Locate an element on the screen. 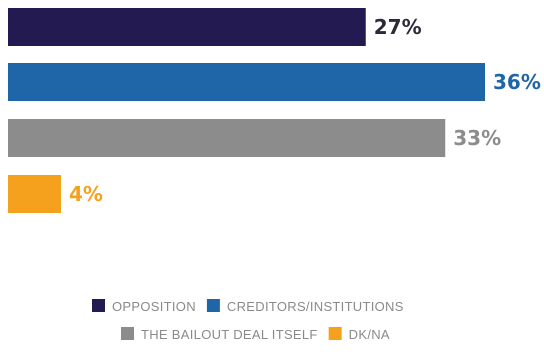  bar-the-bailout-deal-itself is located at coordinates (227, 138).